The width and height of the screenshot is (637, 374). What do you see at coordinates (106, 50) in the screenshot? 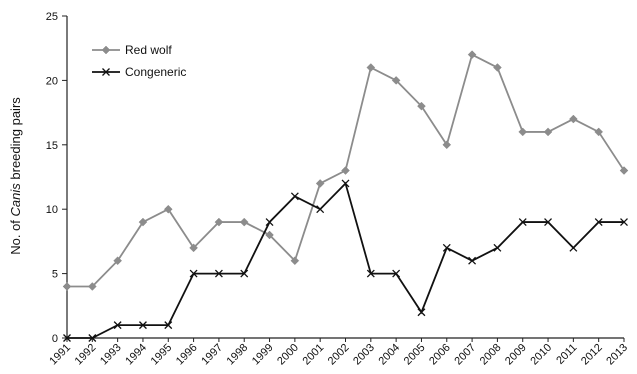
I see `legend-marker-red-wolf` at bounding box center [106, 50].